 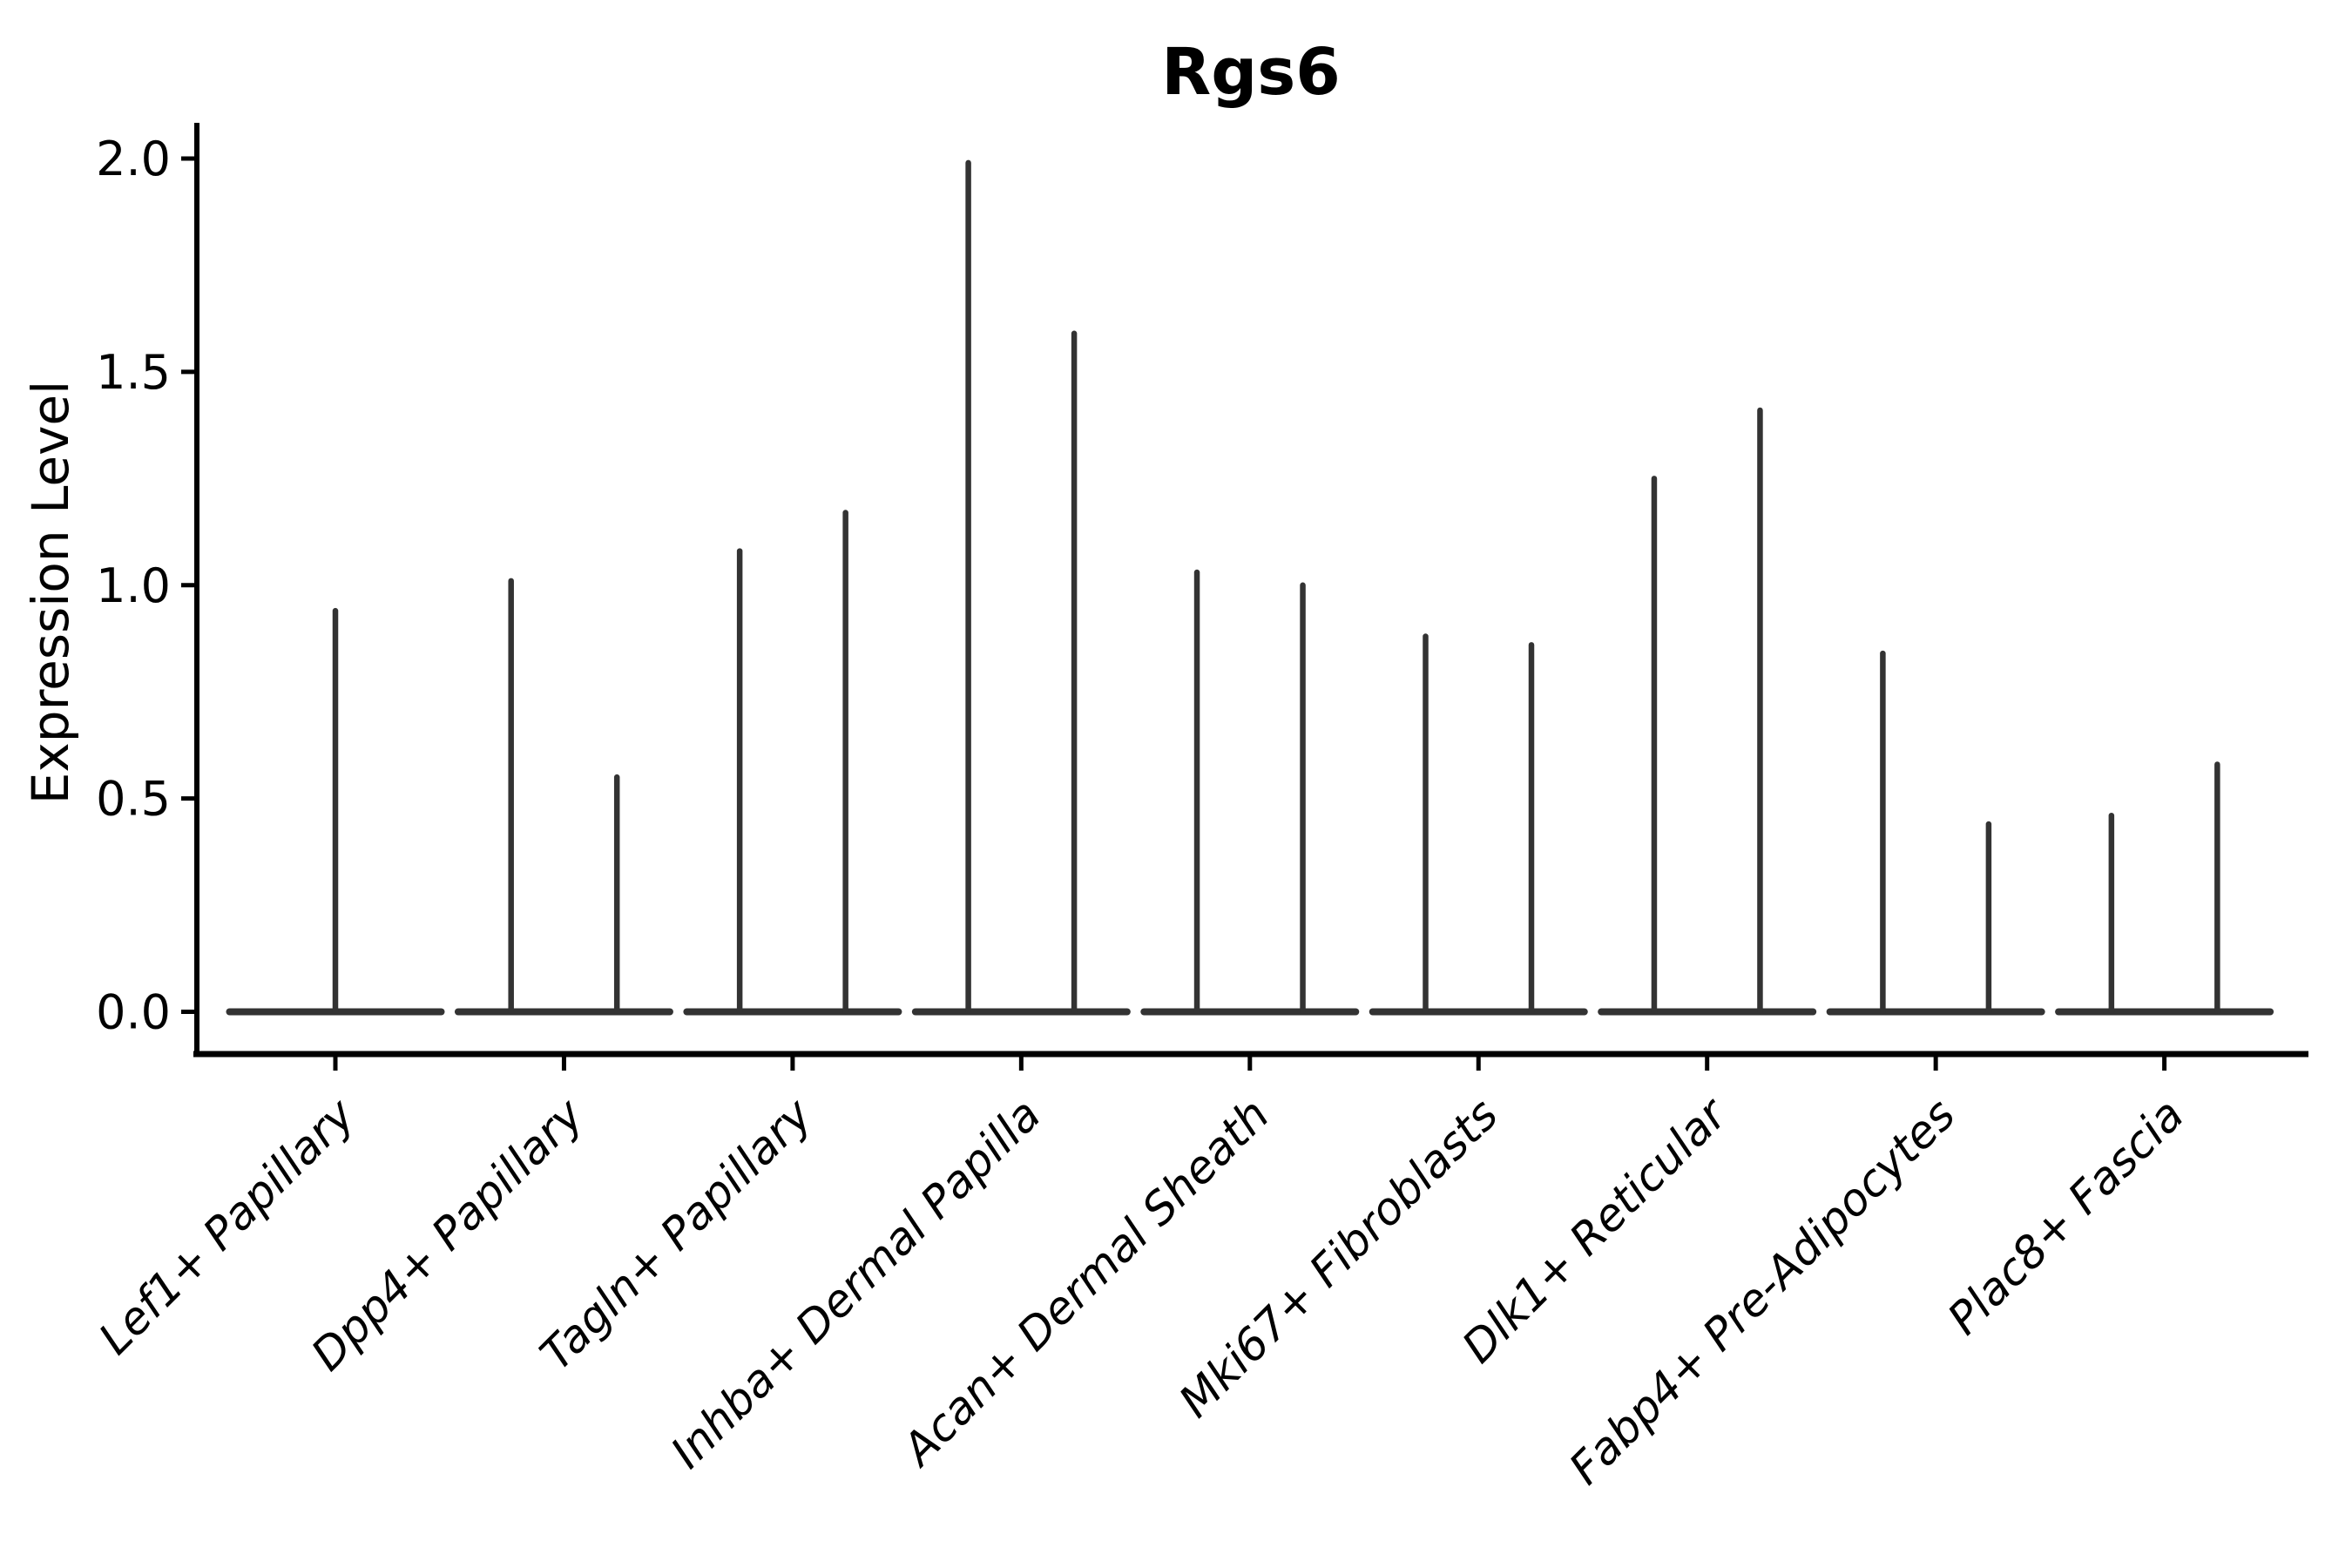 I want to click on x-tick-label: Fabp4+ Pre-Adipocytes, so click(x=1763, y=1292).